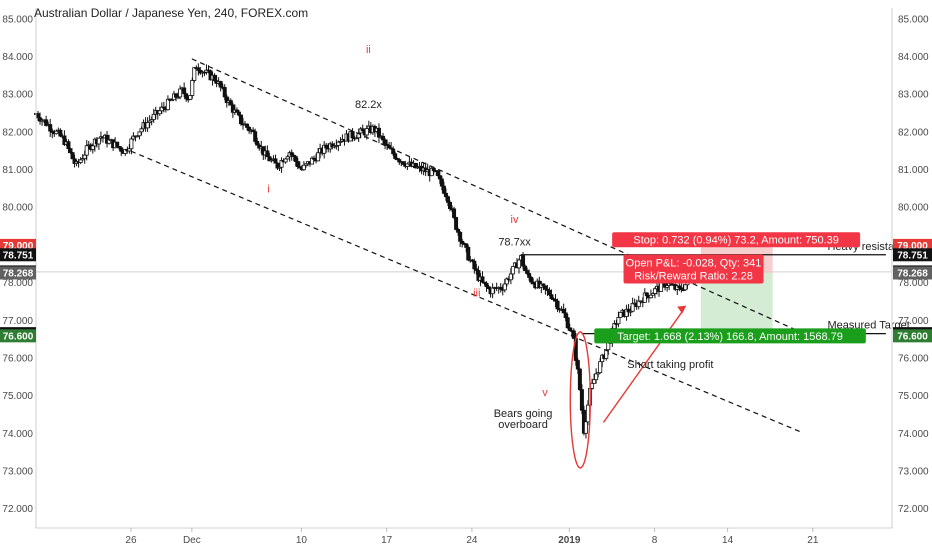 Image resolution: width=932 pixels, height=550 pixels. What do you see at coordinates (913, 132) in the screenshot?
I see `y-tick-label-right: 82.000` at bounding box center [913, 132].